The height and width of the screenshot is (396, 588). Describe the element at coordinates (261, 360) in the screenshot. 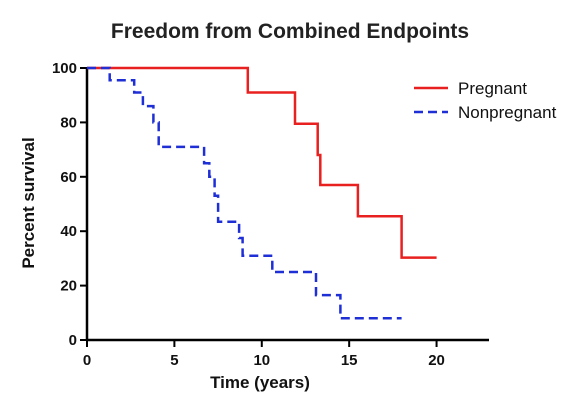

I see `x-tick-label: 10` at that location.